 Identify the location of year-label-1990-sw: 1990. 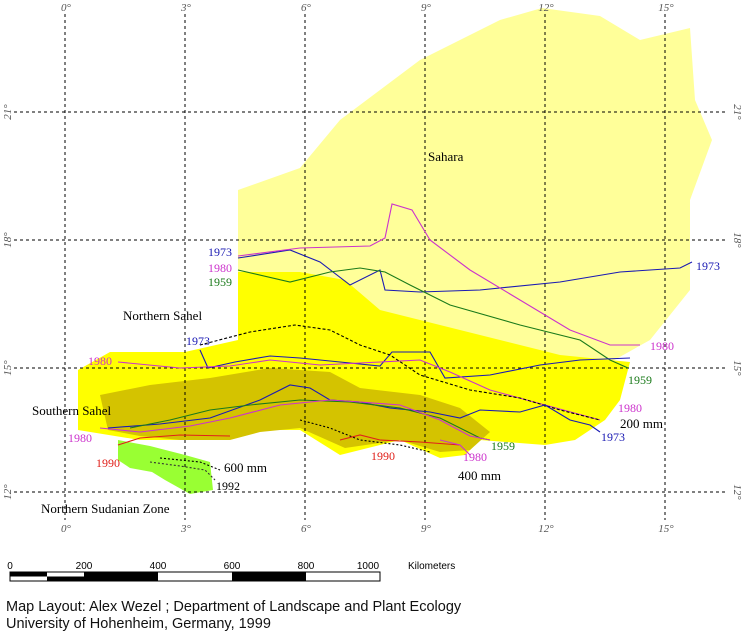
(108, 463).